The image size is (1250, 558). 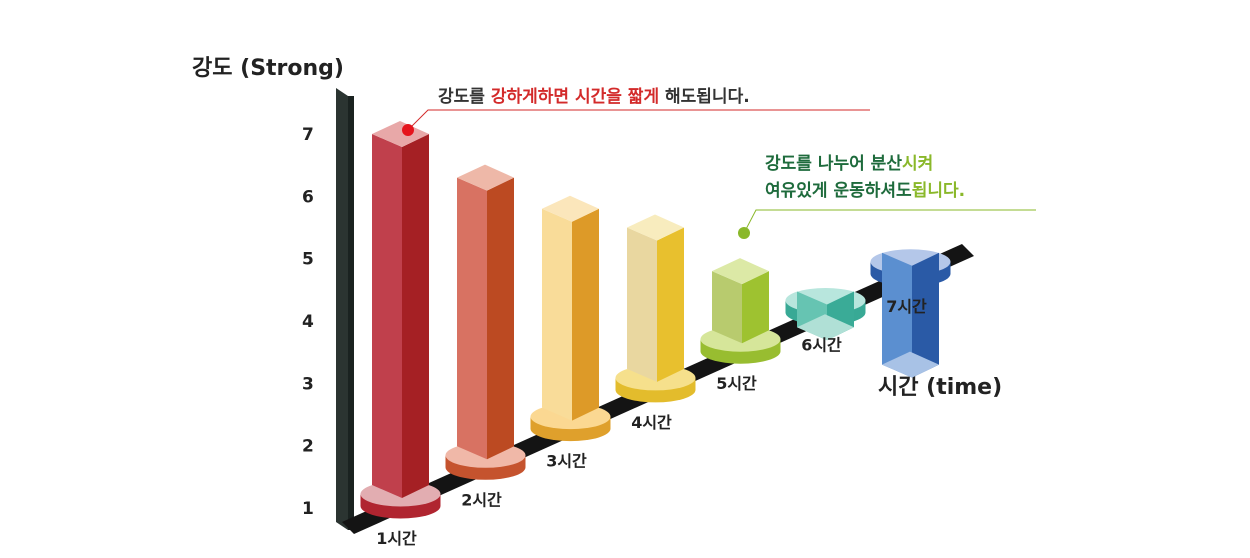 I want to click on annotation-1: 강도를 강하게하면 시간을 짧게 해도됩니다., so click(x=636, y=111).